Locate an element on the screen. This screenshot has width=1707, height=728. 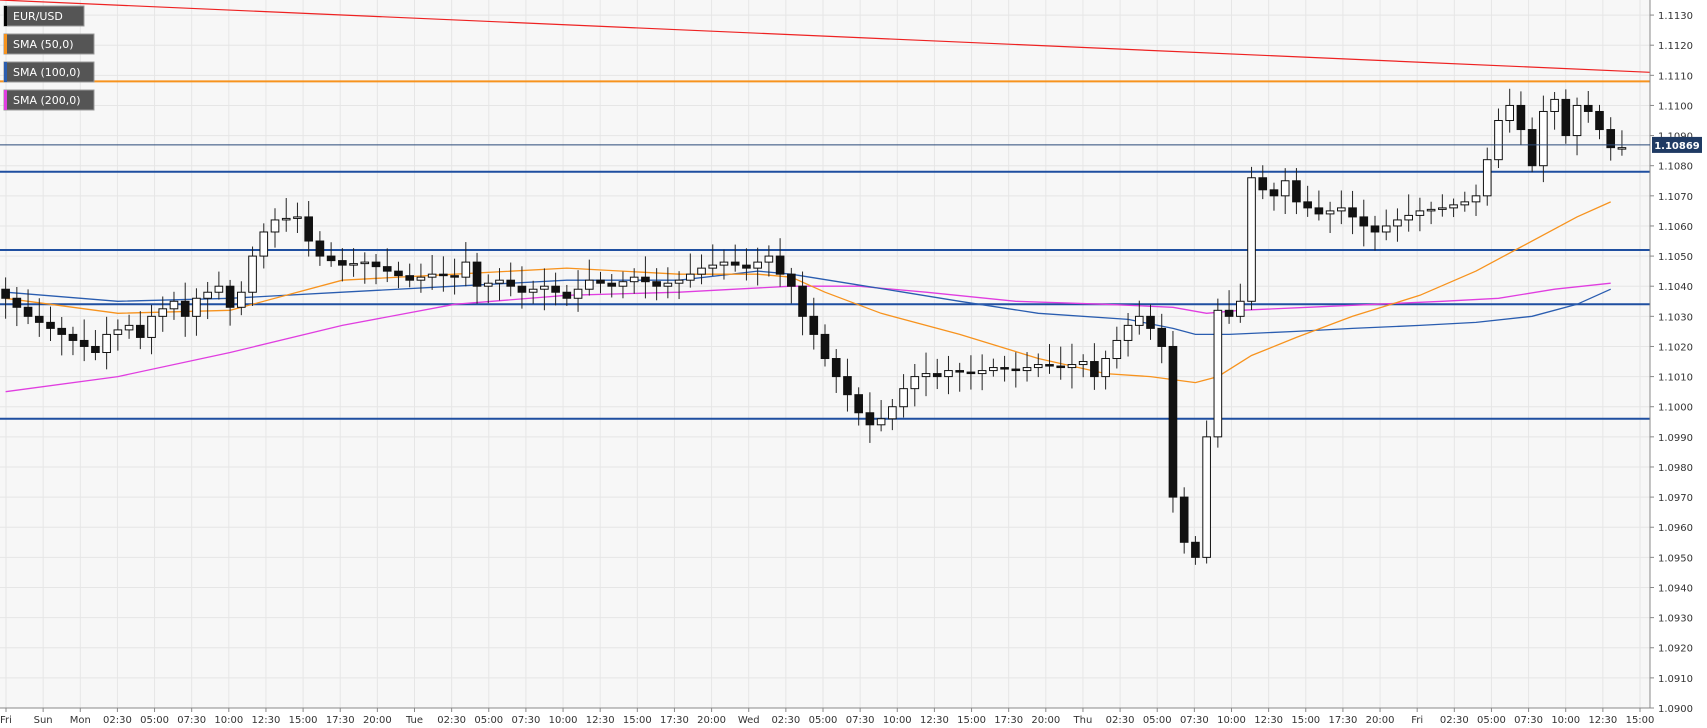
y-tick-label: 1.0940 is located at coordinates (1675, 588).